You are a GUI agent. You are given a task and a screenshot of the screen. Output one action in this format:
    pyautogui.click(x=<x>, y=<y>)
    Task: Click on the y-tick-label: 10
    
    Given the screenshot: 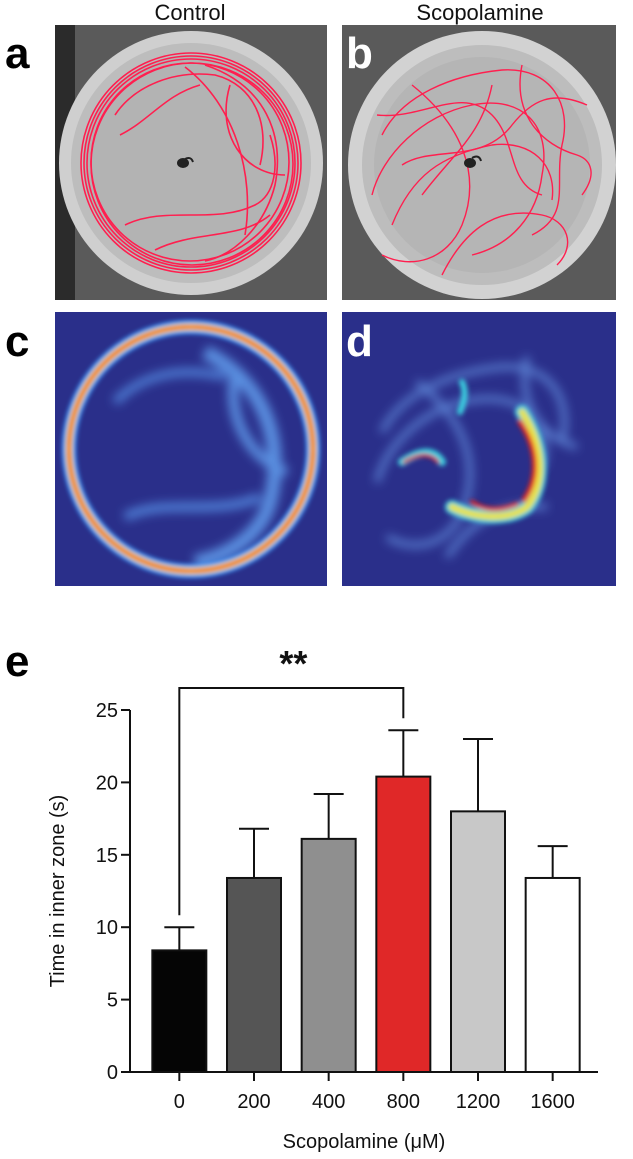 What is the action you would take?
    pyautogui.click(x=107, y=928)
    